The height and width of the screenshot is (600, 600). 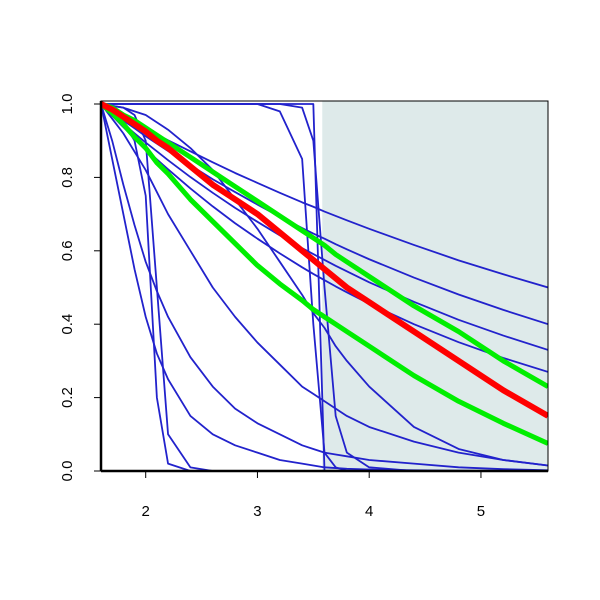 What do you see at coordinates (67, 324) in the screenshot?
I see `y-tick-label: 0.4` at bounding box center [67, 324].